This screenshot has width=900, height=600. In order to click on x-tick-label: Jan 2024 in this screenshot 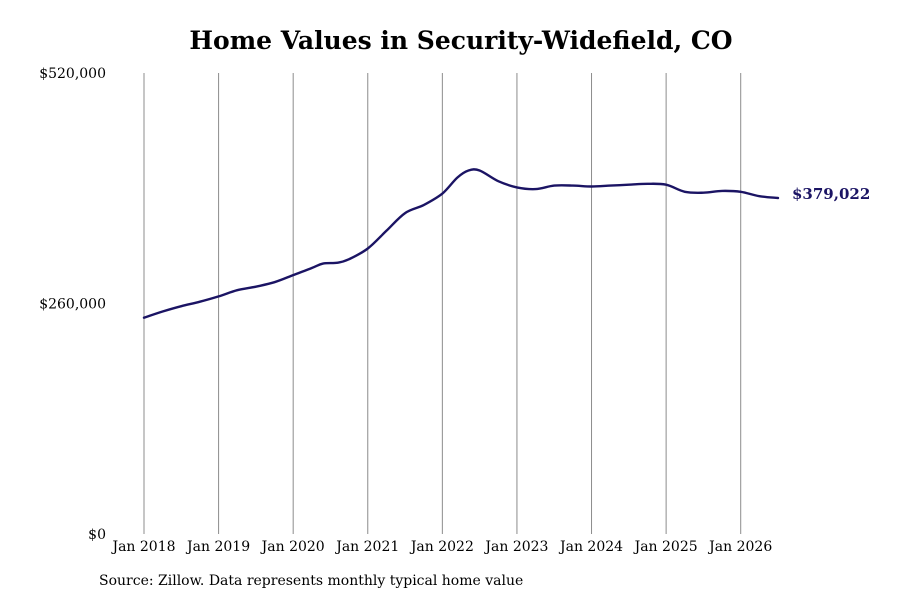, I will do `click(590, 547)`.